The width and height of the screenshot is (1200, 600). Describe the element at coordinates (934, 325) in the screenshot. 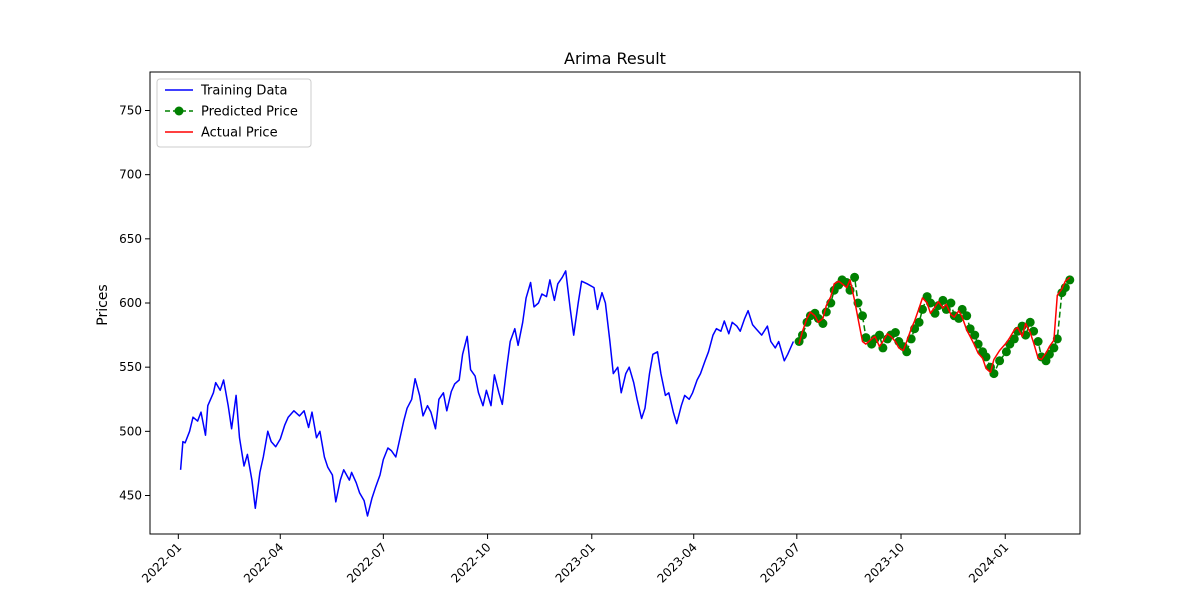

I see `actual-price-line` at that location.